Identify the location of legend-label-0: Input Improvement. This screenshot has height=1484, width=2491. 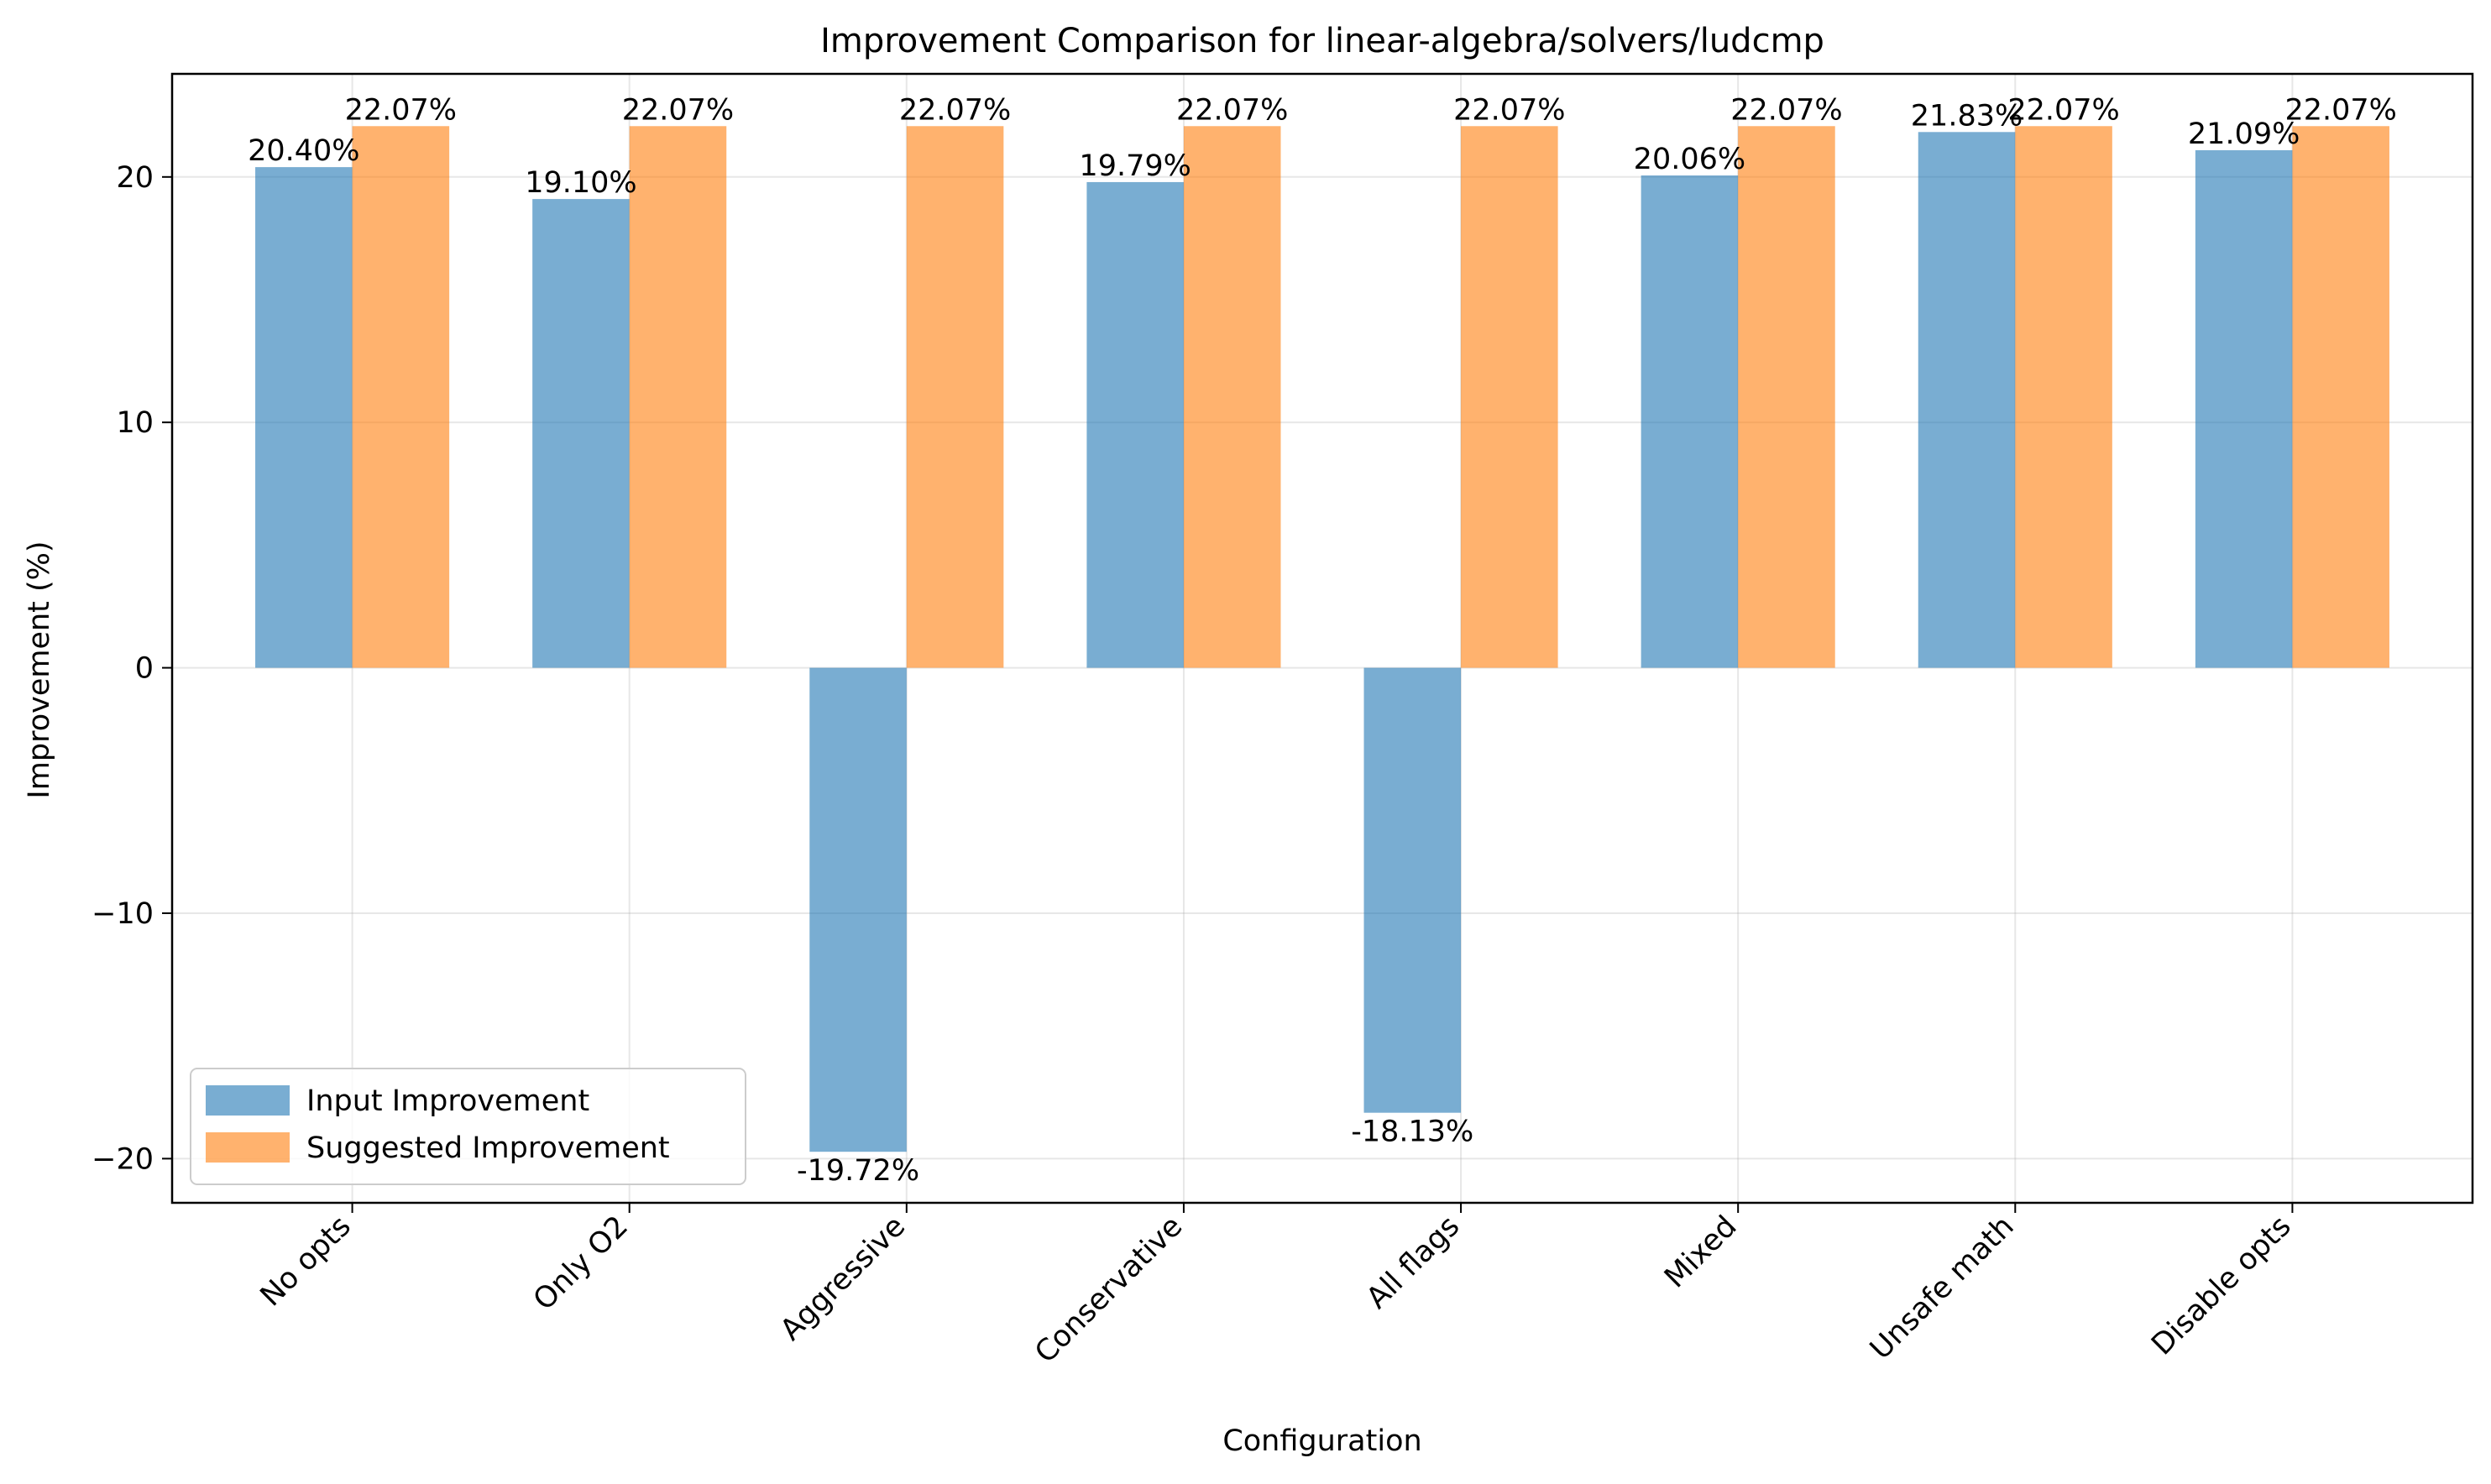
(448, 1101).